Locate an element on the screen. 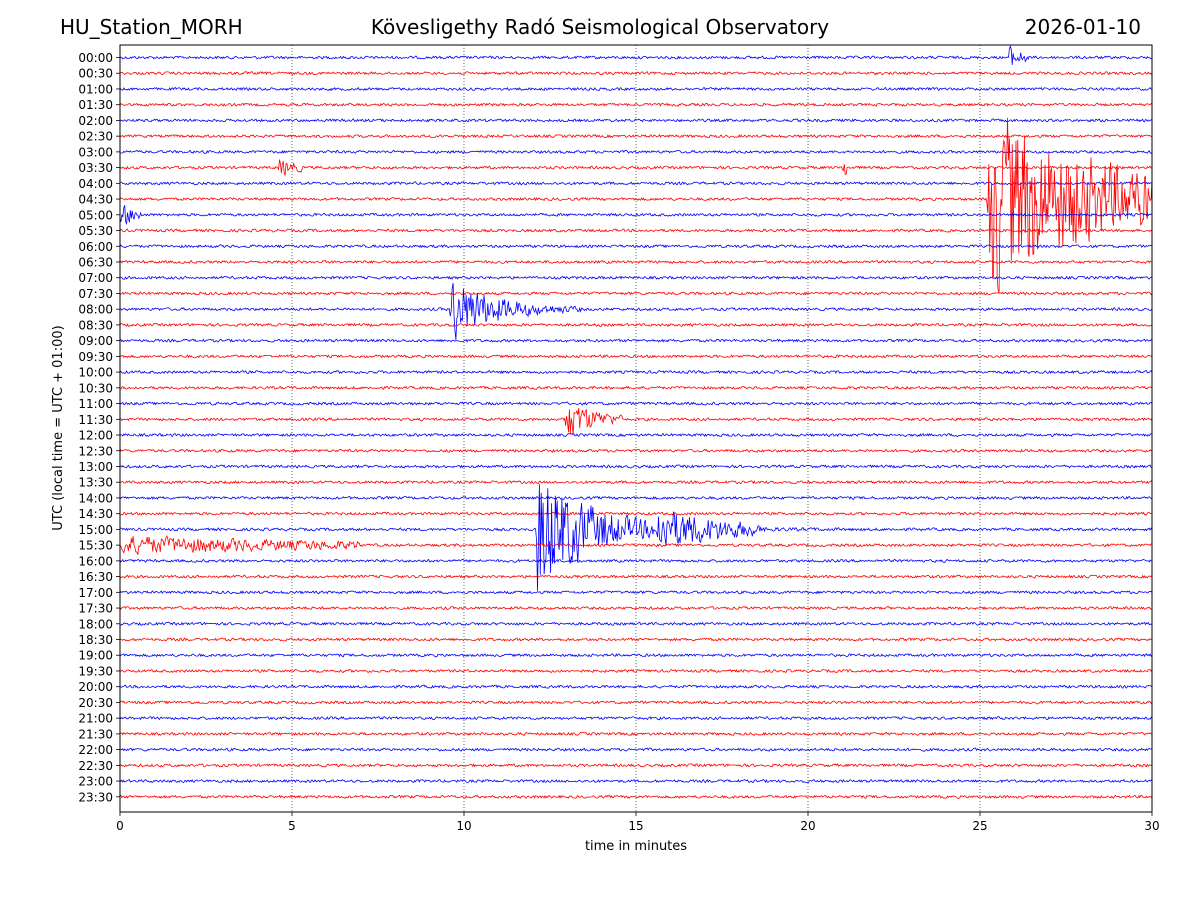 This screenshot has width=1200, height=900. y-tick-label-15:30: 15:30 is located at coordinates (95, 546).